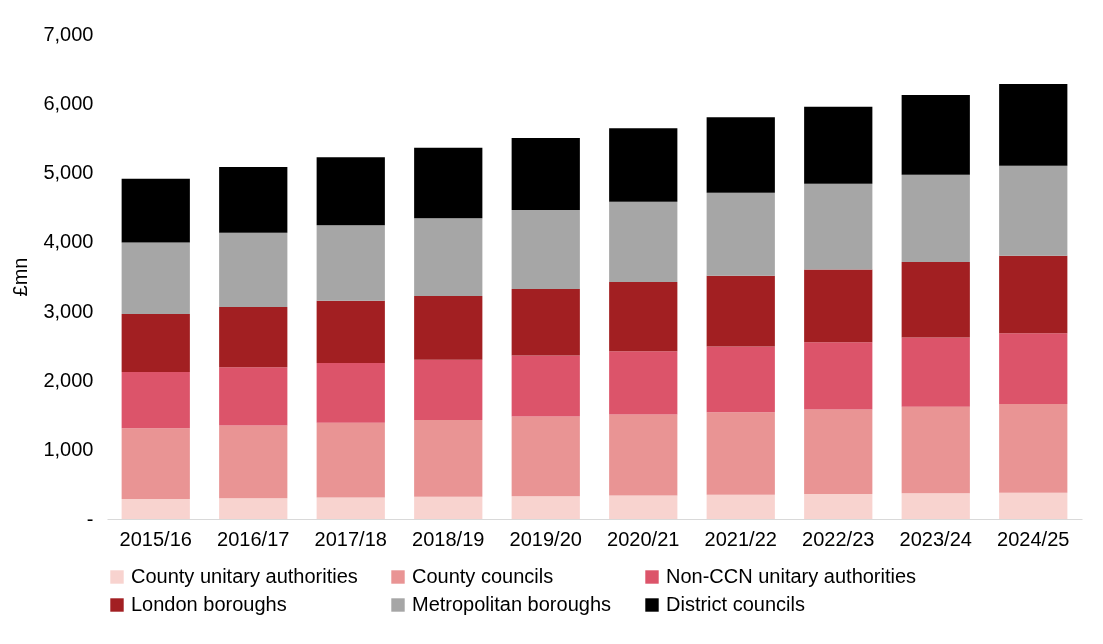  Describe the element at coordinates (68, 241) in the screenshot. I see `y-tick-label: 4,000` at that location.